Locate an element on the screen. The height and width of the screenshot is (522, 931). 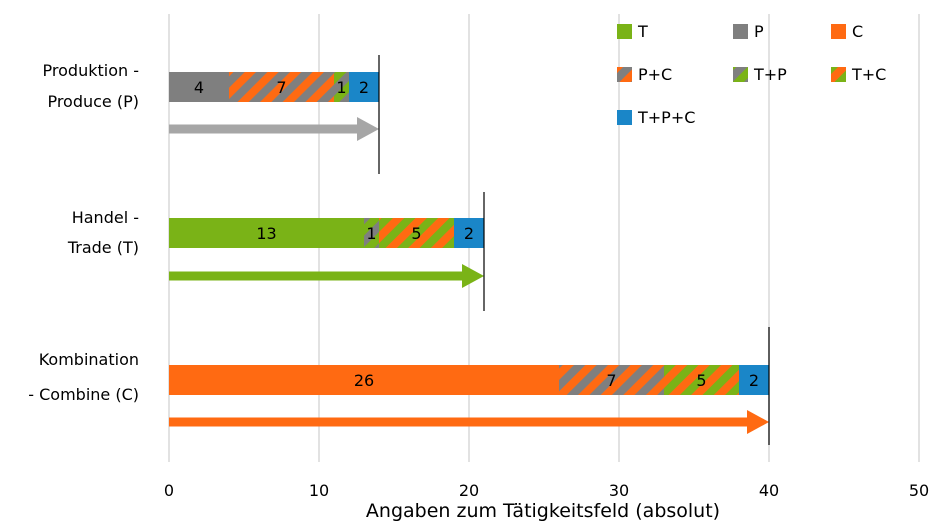
x-tick-label: 10 is located at coordinates (319, 490).